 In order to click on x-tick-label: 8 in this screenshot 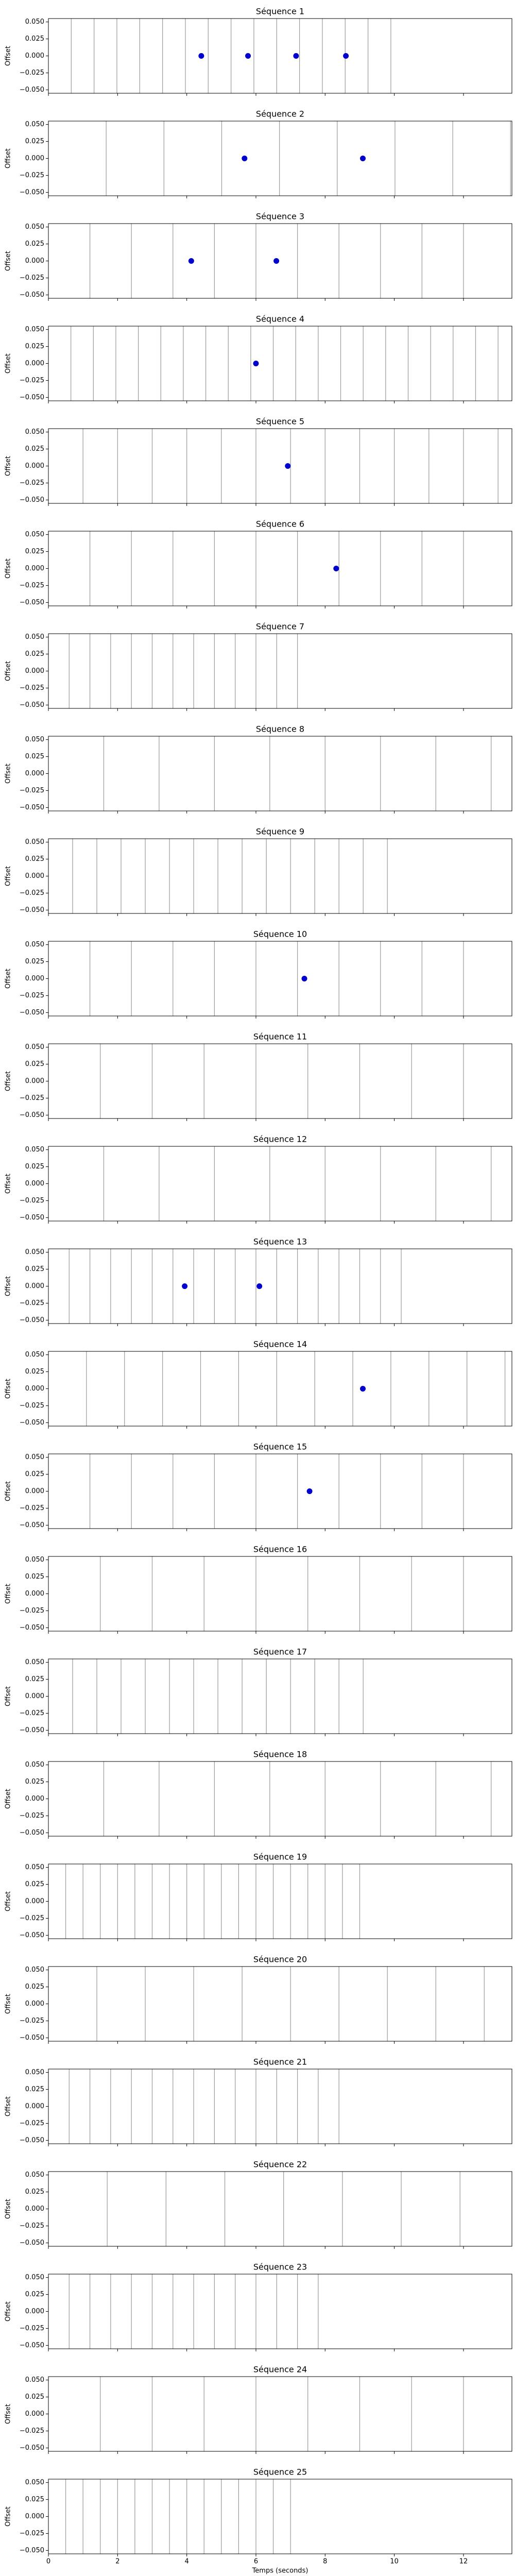, I will do `click(325, 2562)`.